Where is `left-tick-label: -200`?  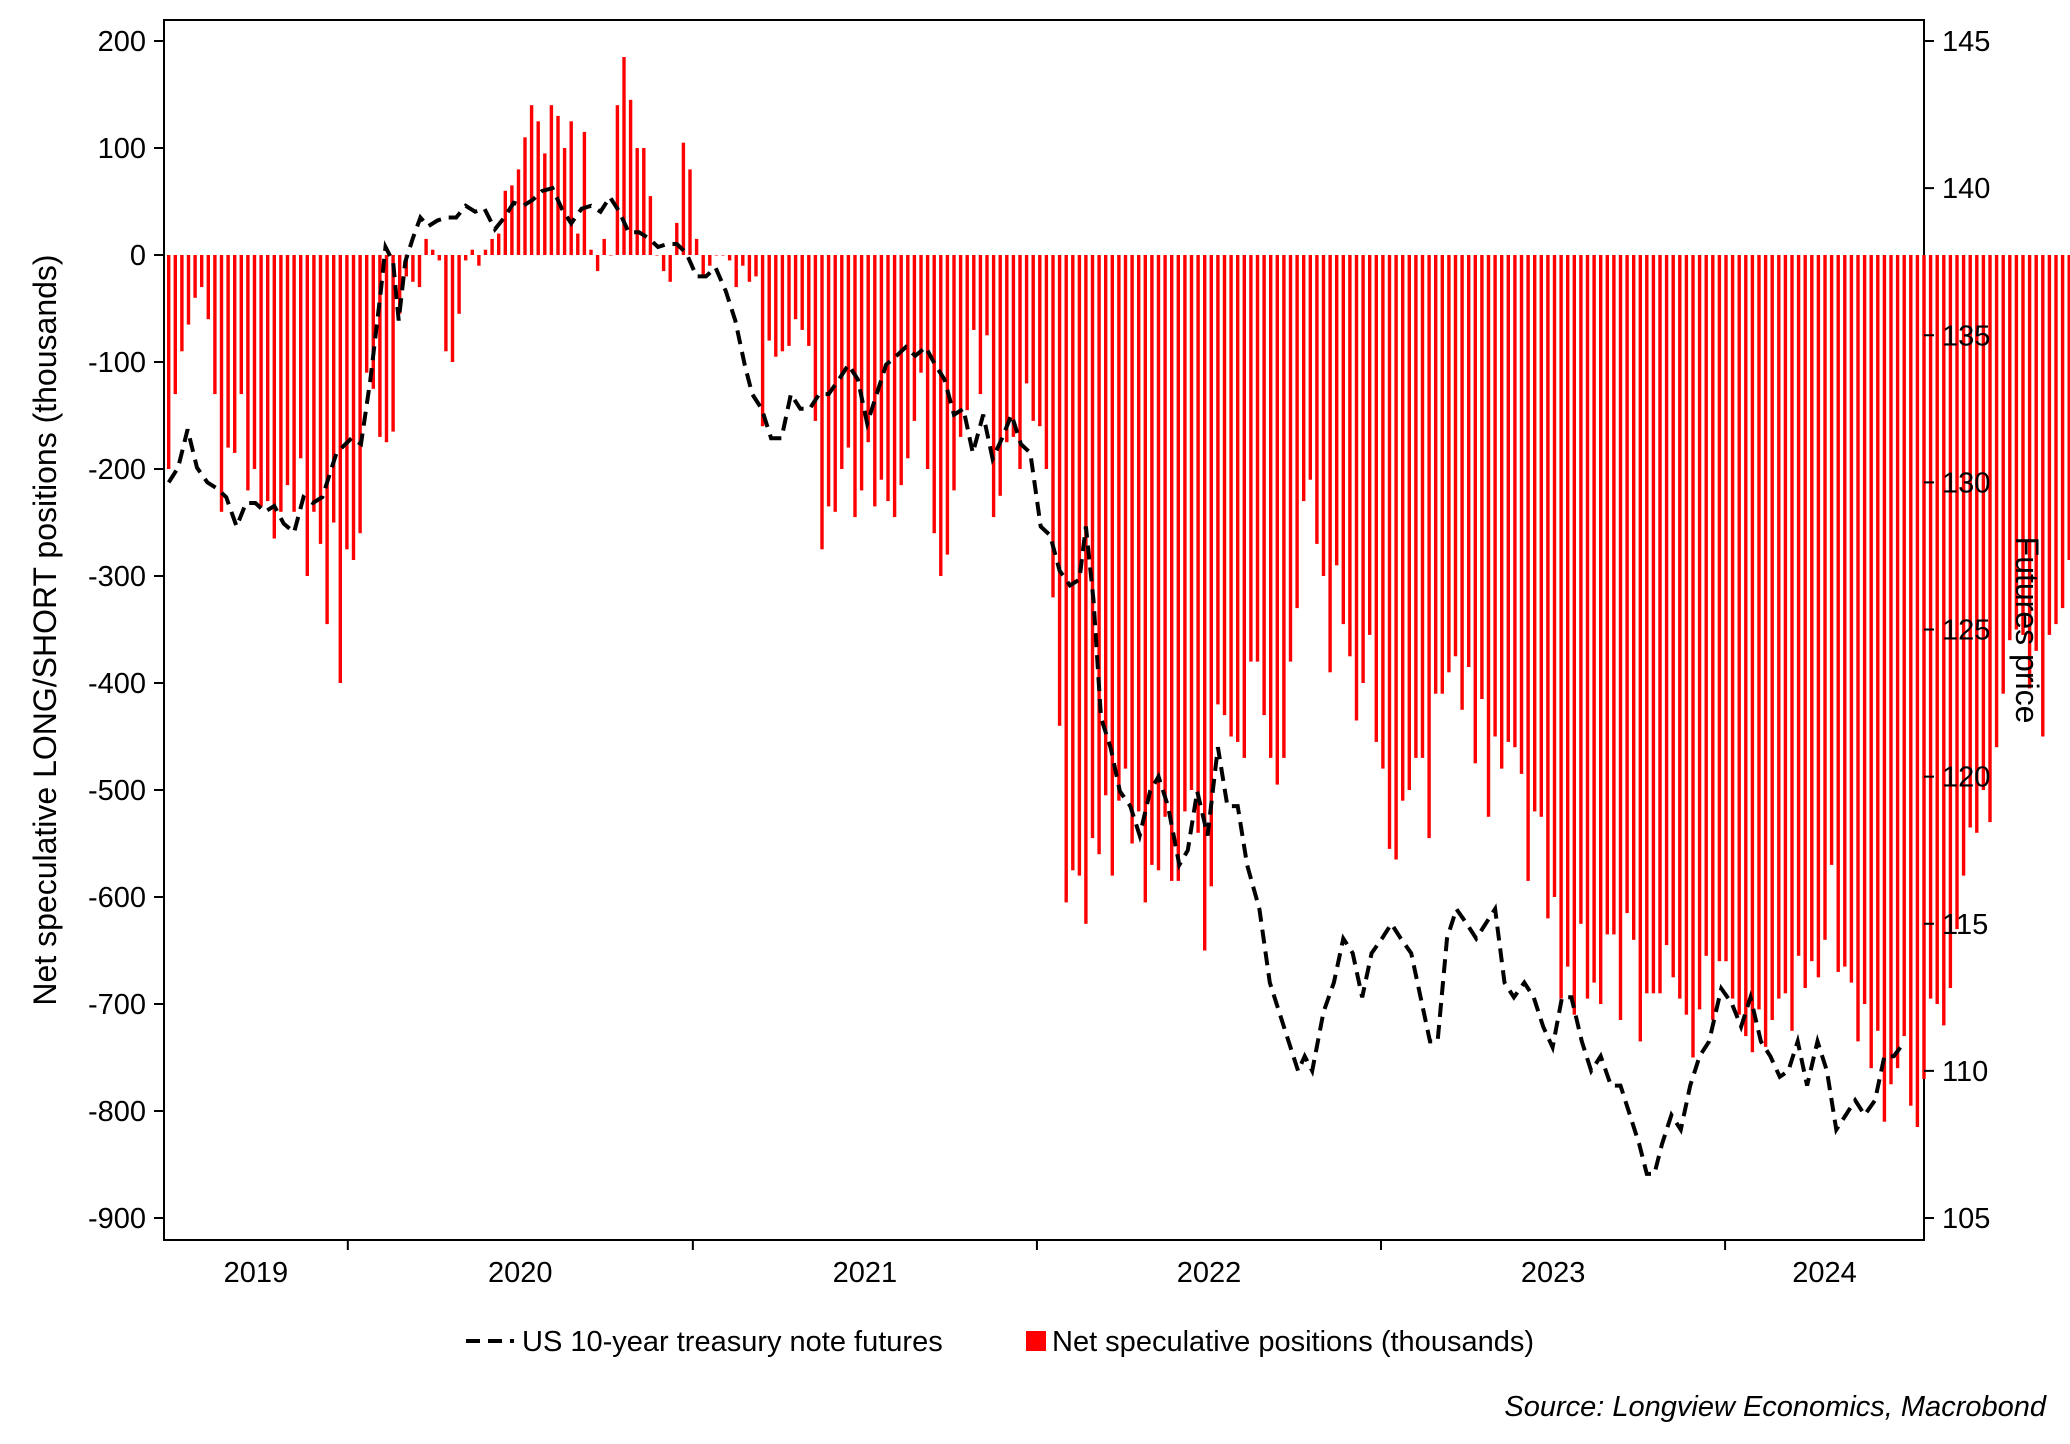
left-tick-label: -200 is located at coordinates (117, 470).